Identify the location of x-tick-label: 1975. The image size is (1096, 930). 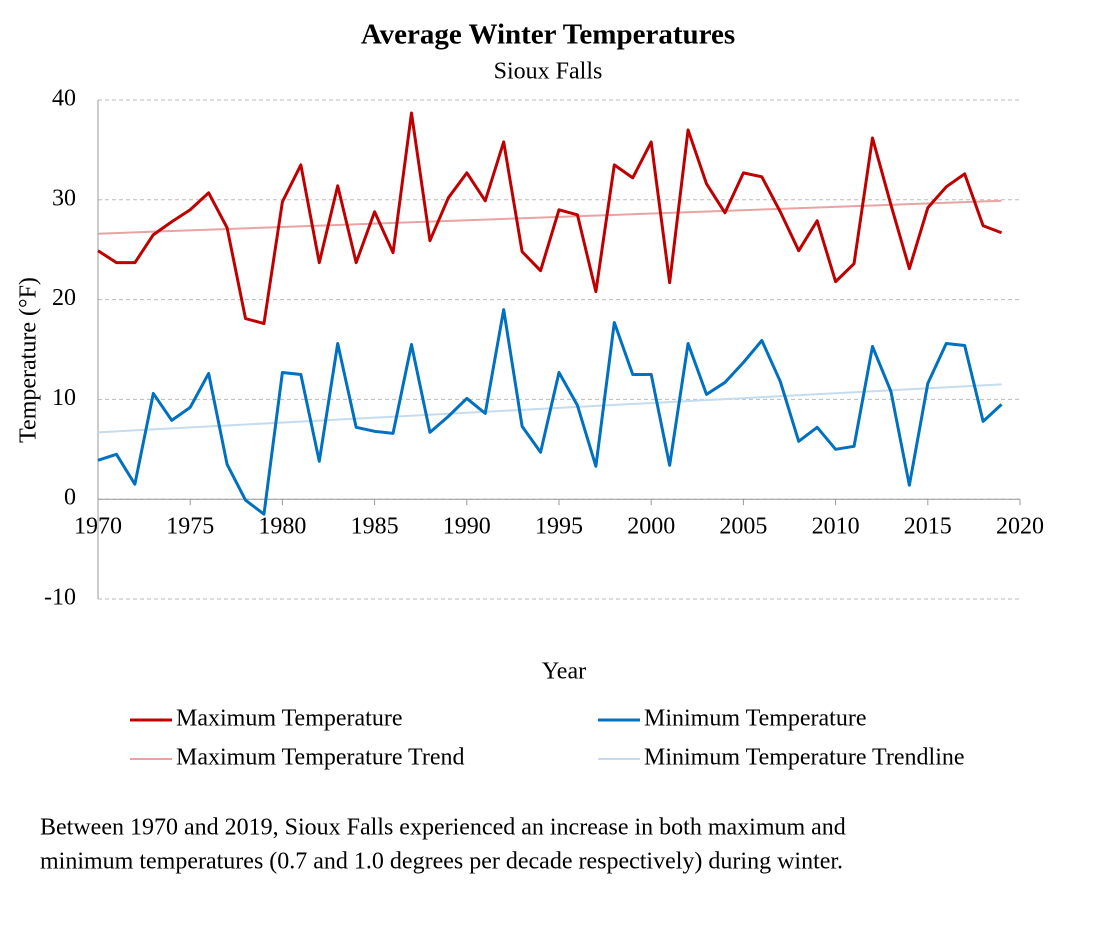
(190, 527).